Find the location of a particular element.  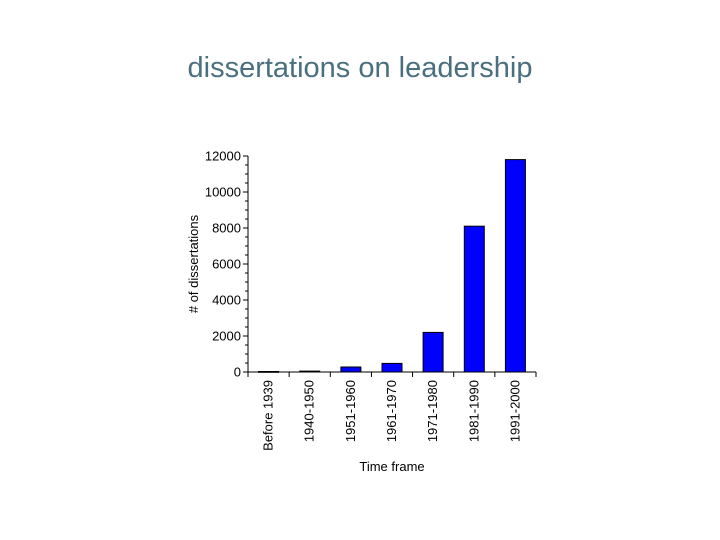

x-tick-label: 1951-1960 is located at coordinates (350, 411).